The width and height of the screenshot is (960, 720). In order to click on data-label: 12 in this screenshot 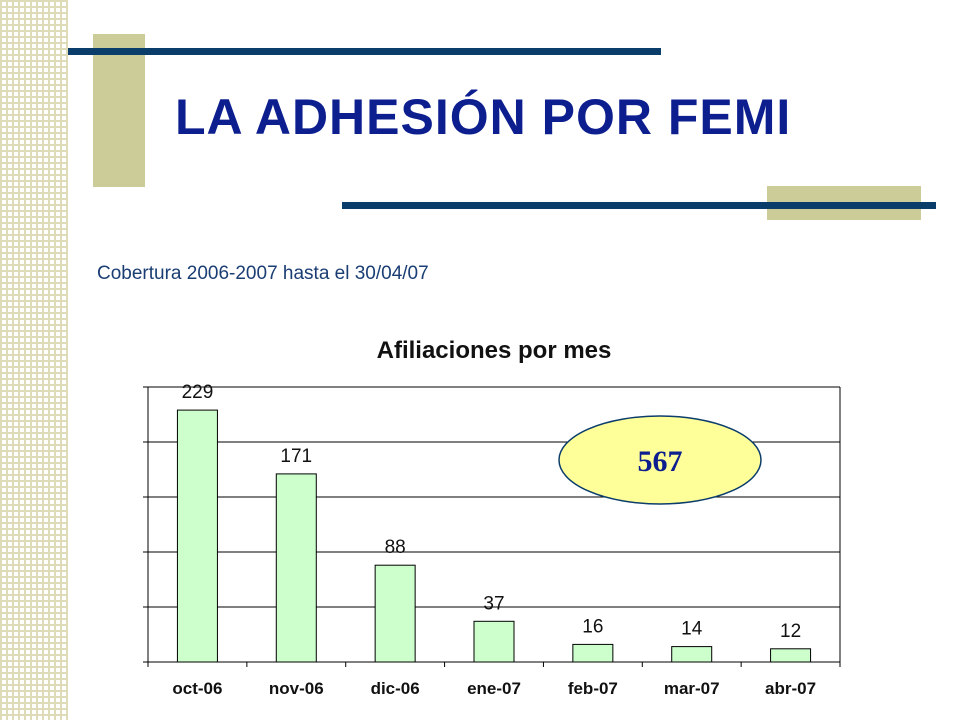, I will do `click(790, 631)`.